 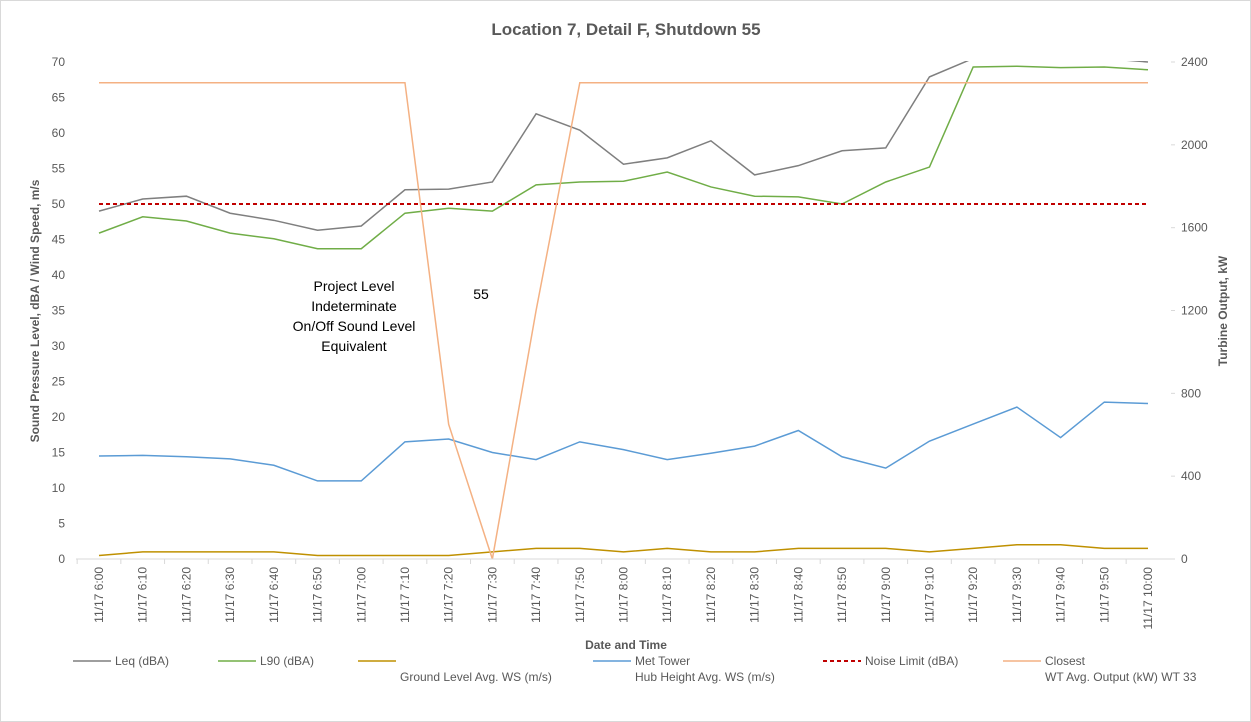 I want to click on legend-item: Met Tower Hub Height Avg. WS (m/s), so click(x=683, y=669).